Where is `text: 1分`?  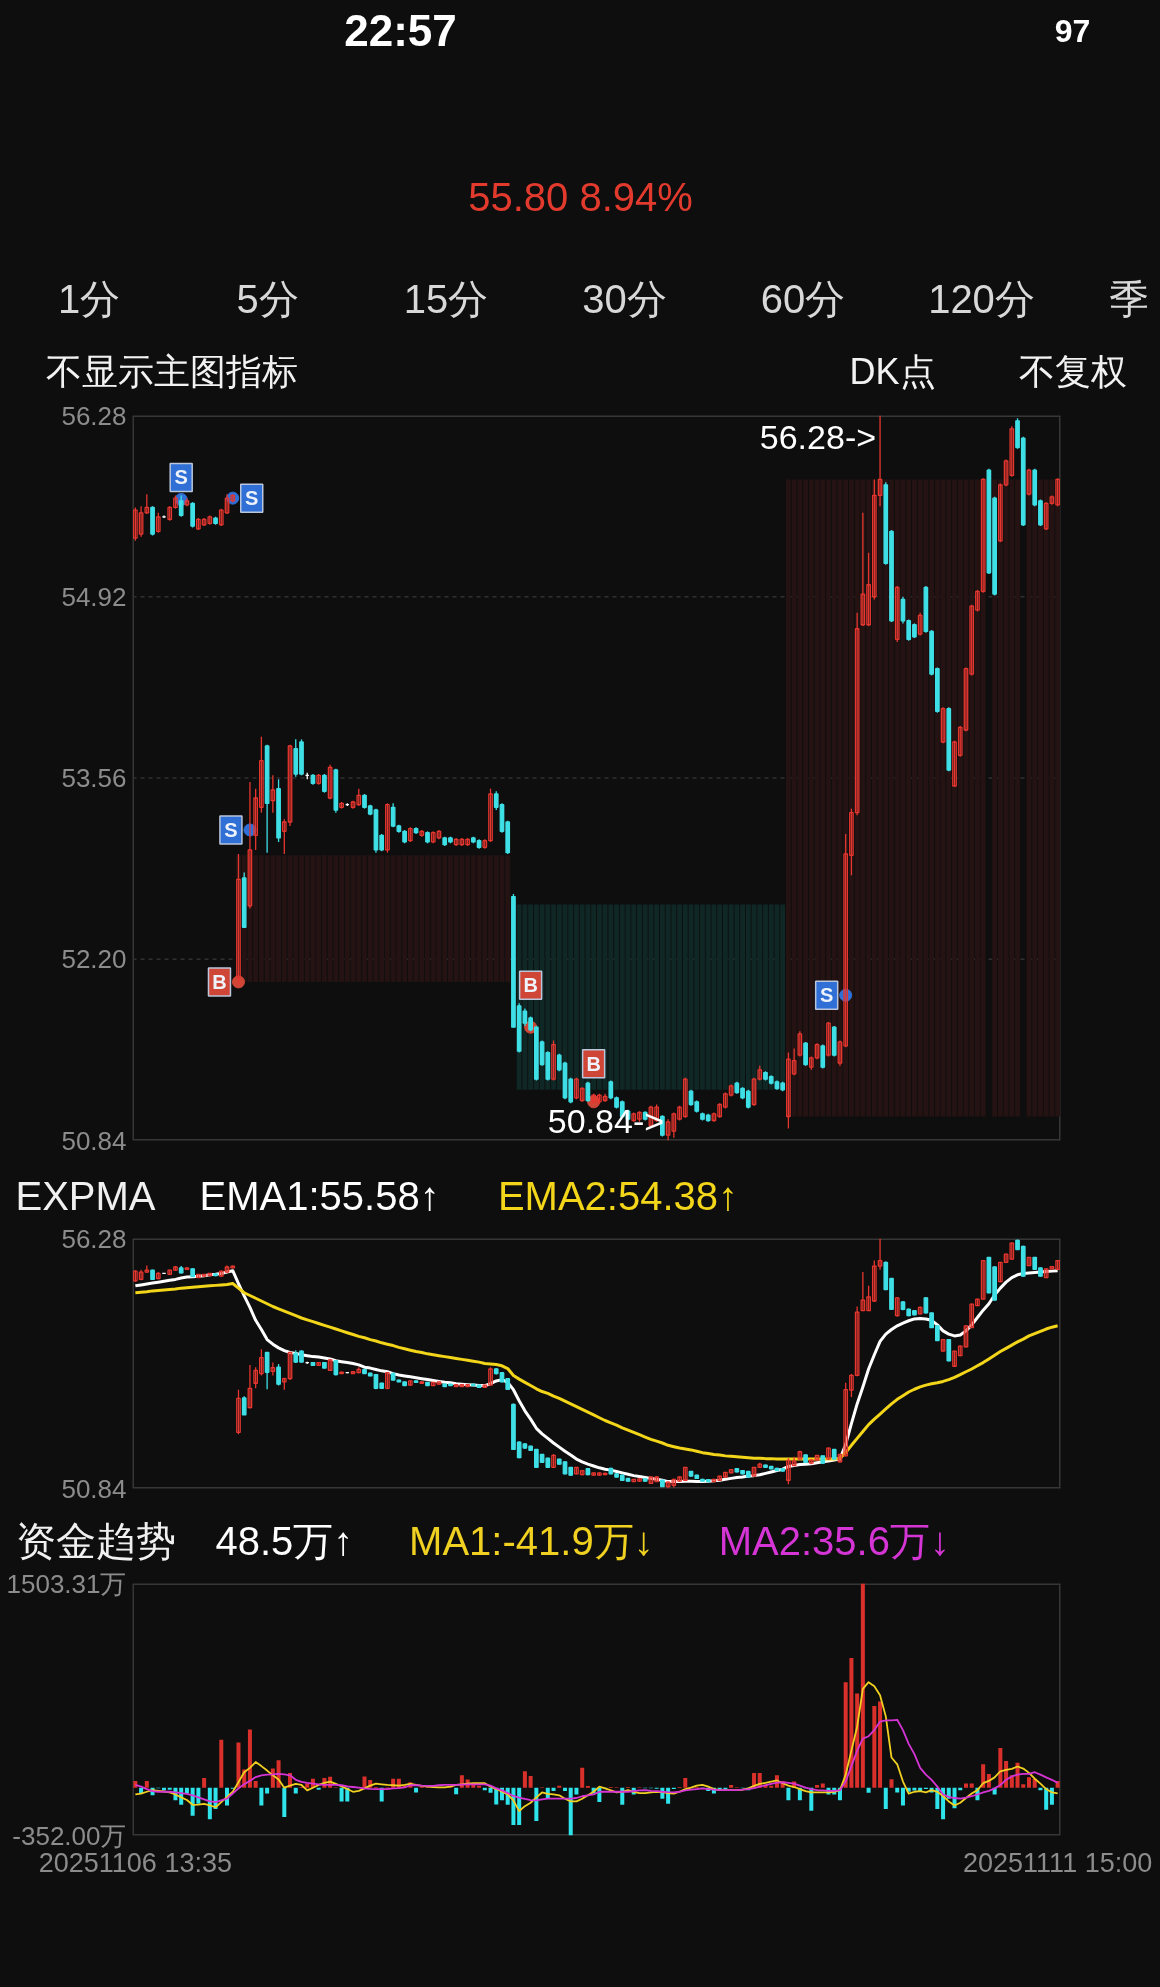
text: 1分 is located at coordinates (89, 298).